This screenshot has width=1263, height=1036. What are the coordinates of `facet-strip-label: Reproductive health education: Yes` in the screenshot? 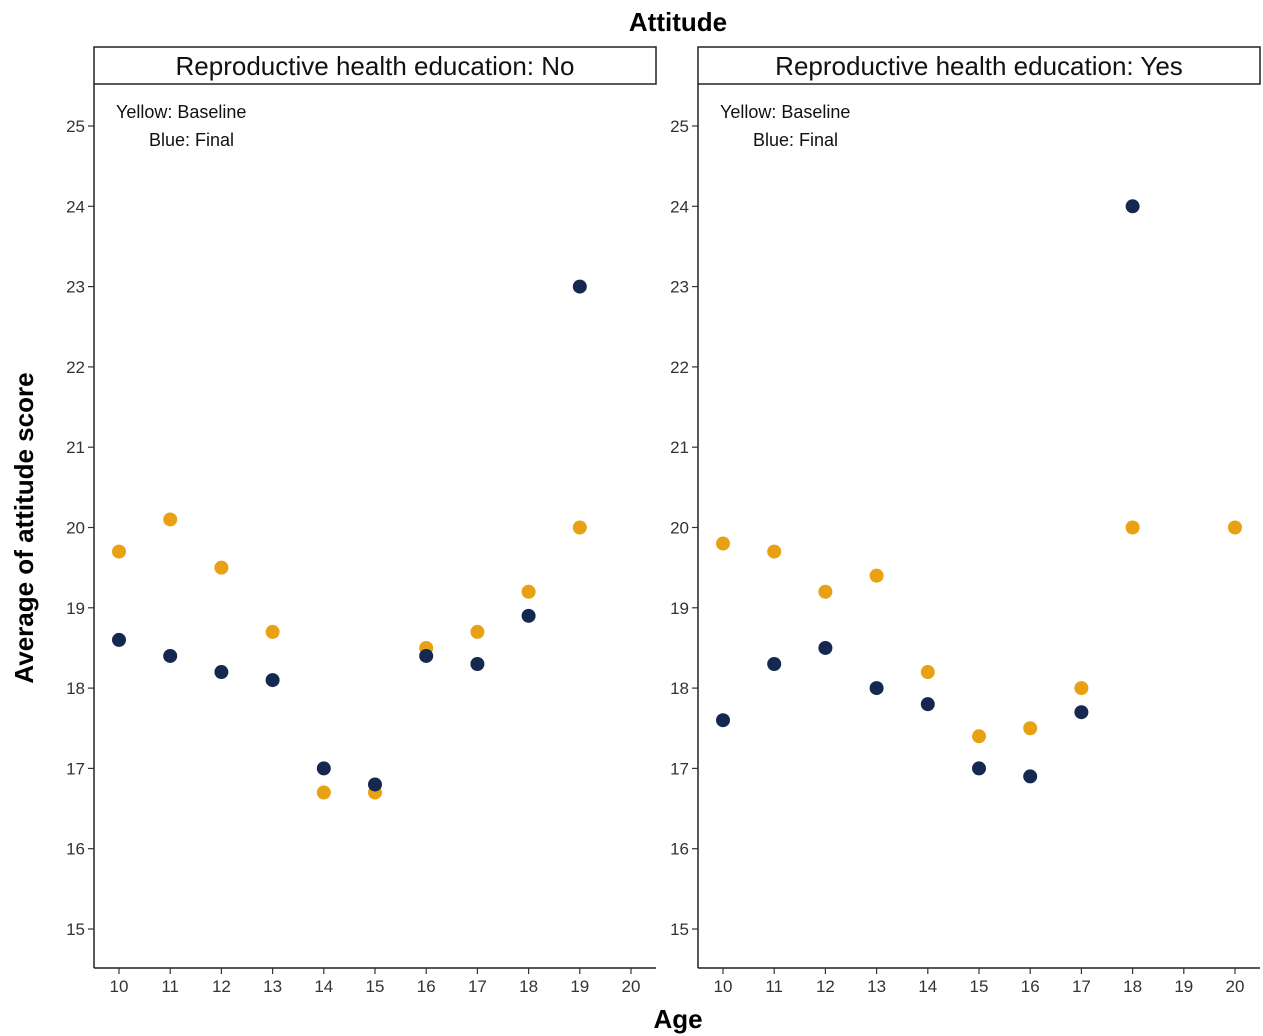 It's located at (979, 66).